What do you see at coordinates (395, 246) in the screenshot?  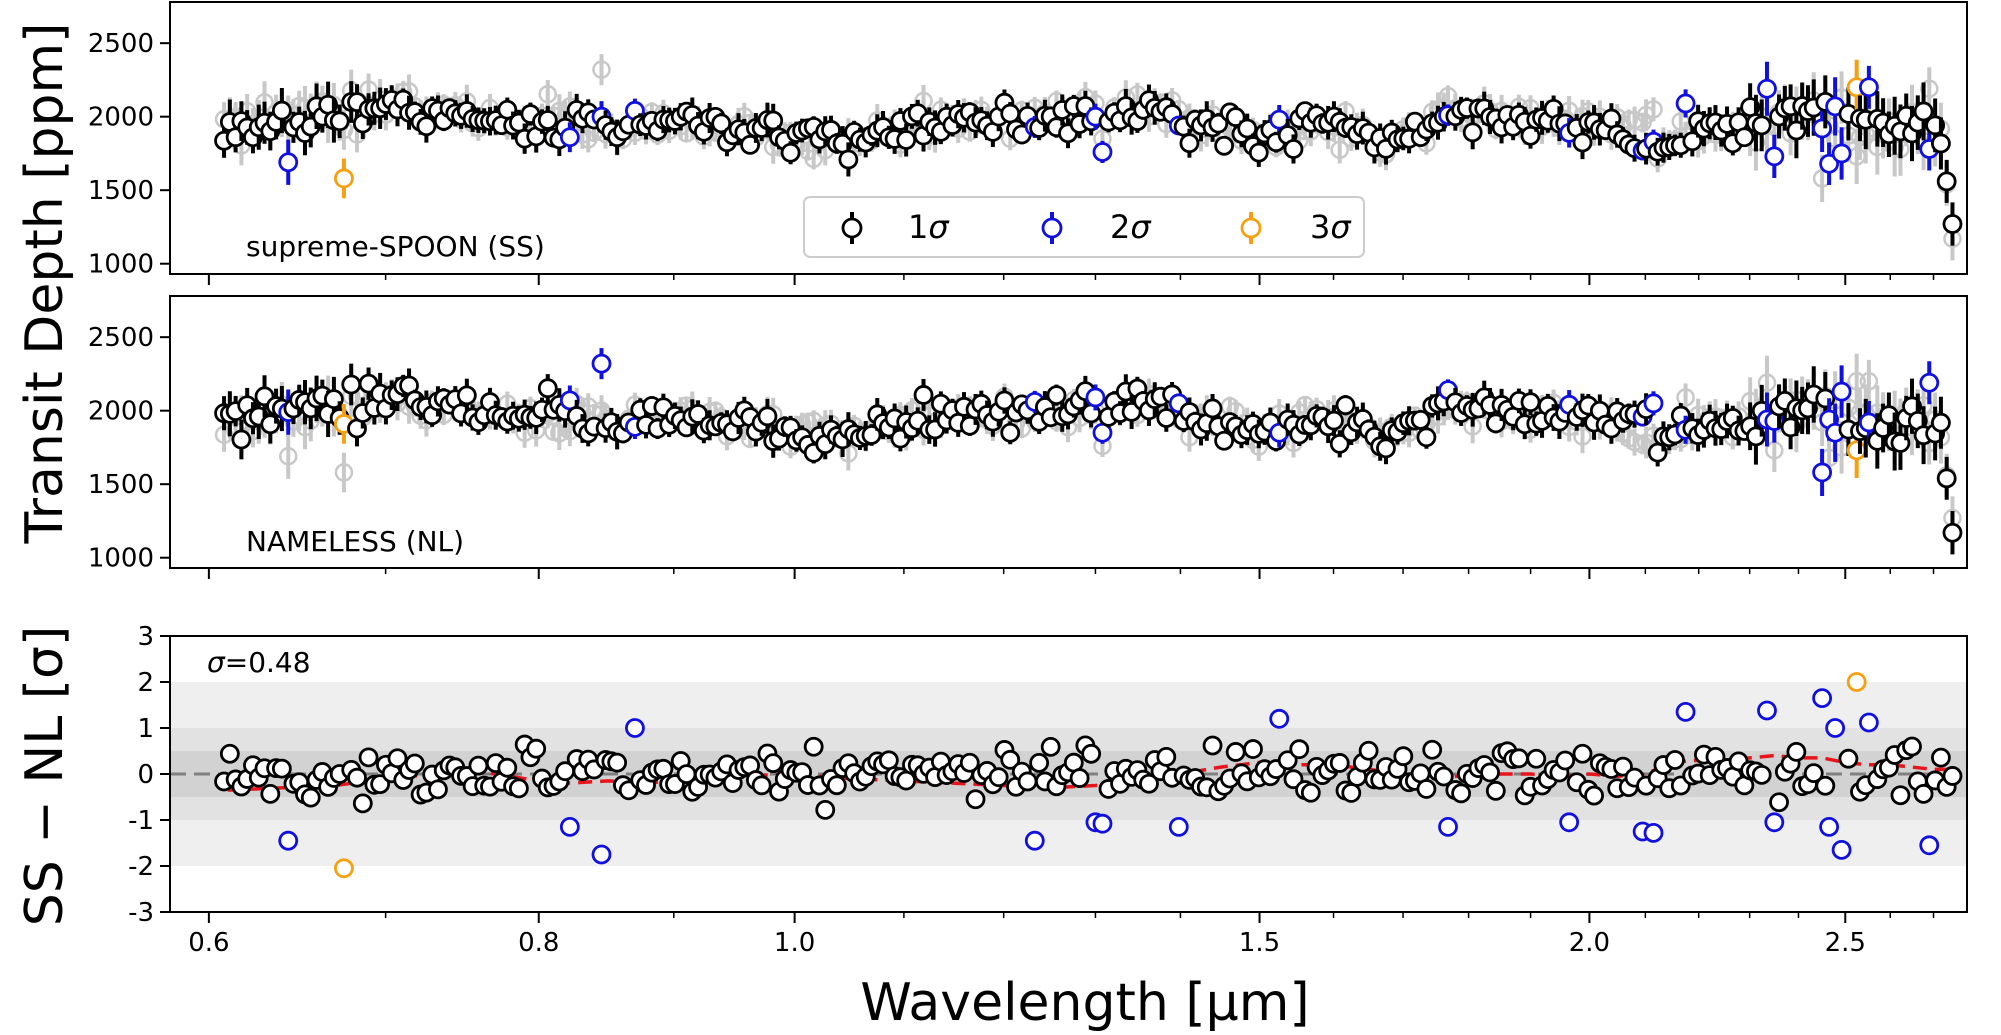 I see `ss-panel-label: supreme-SPOON (SS)` at bounding box center [395, 246].